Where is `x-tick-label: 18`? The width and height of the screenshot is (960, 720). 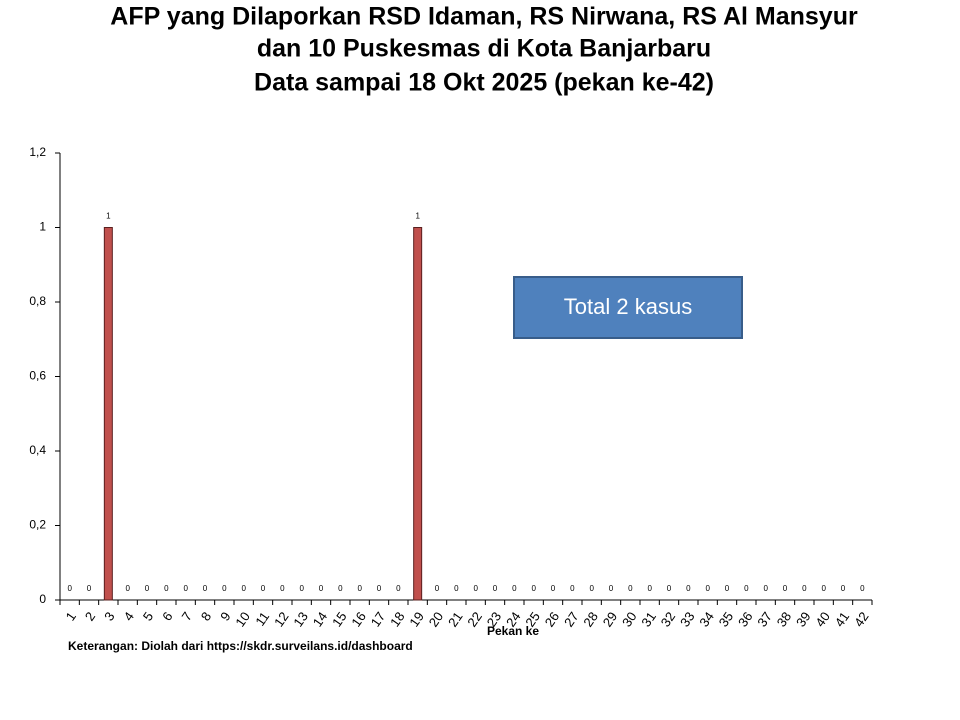 x-tick-label: 18 is located at coordinates (397, 619).